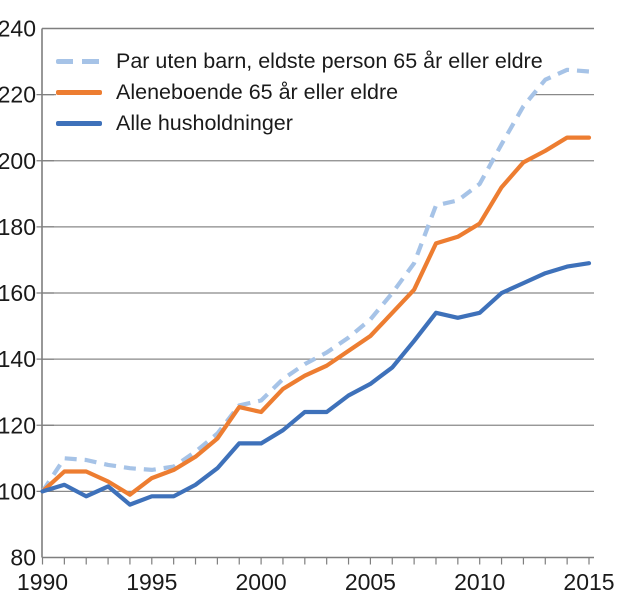 The height and width of the screenshot is (609, 620). I want to click on y-tick-label: 200, so click(18, 161).